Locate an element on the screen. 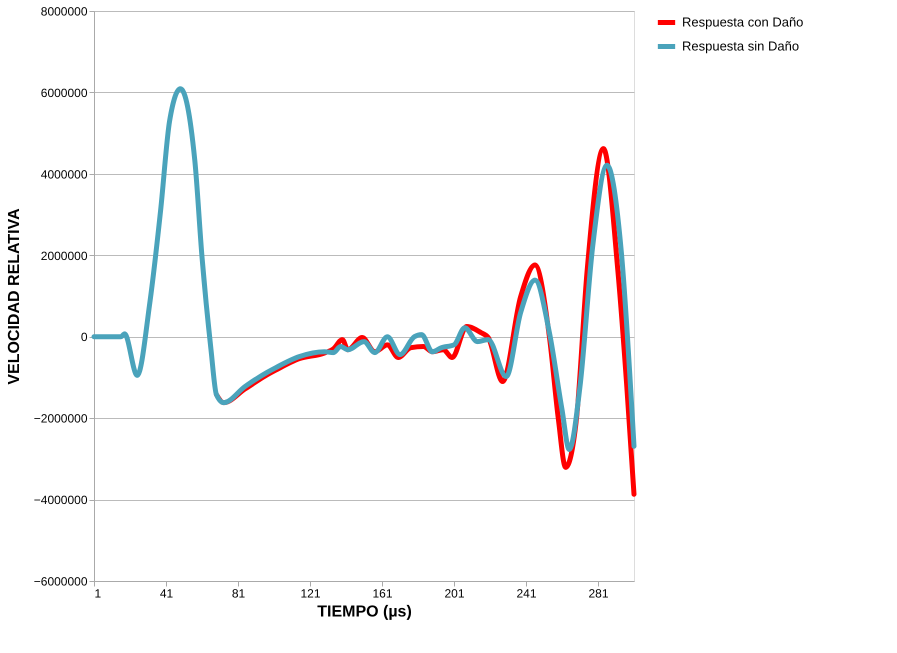  x-tick-label: 161 is located at coordinates (382, 593).